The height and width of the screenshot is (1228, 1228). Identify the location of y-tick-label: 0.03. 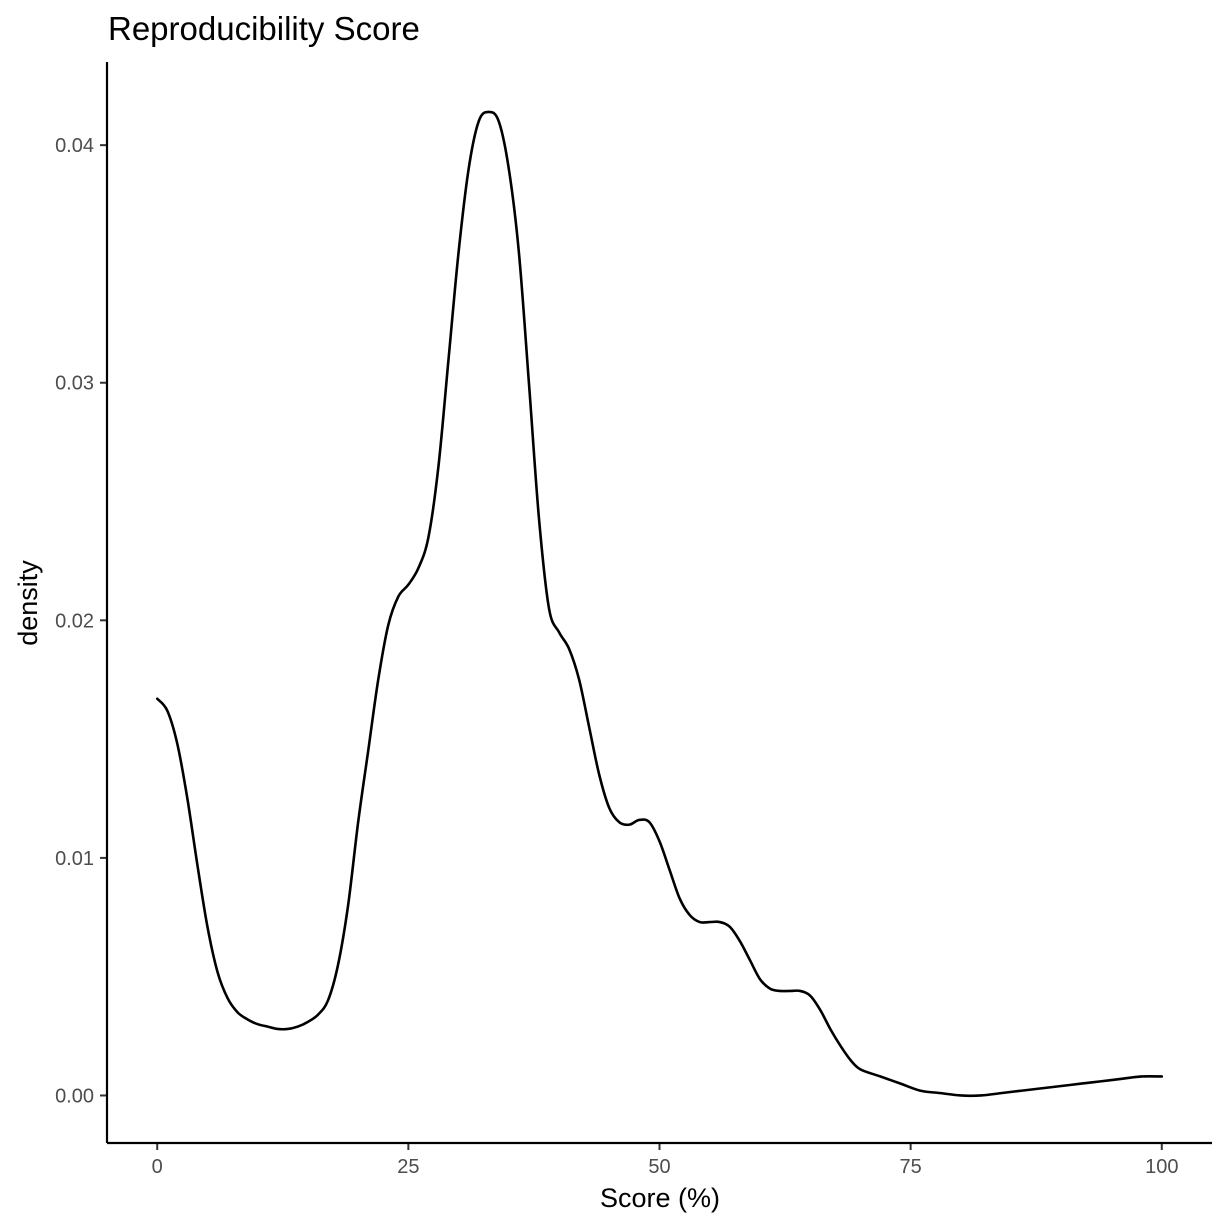
(74, 384).